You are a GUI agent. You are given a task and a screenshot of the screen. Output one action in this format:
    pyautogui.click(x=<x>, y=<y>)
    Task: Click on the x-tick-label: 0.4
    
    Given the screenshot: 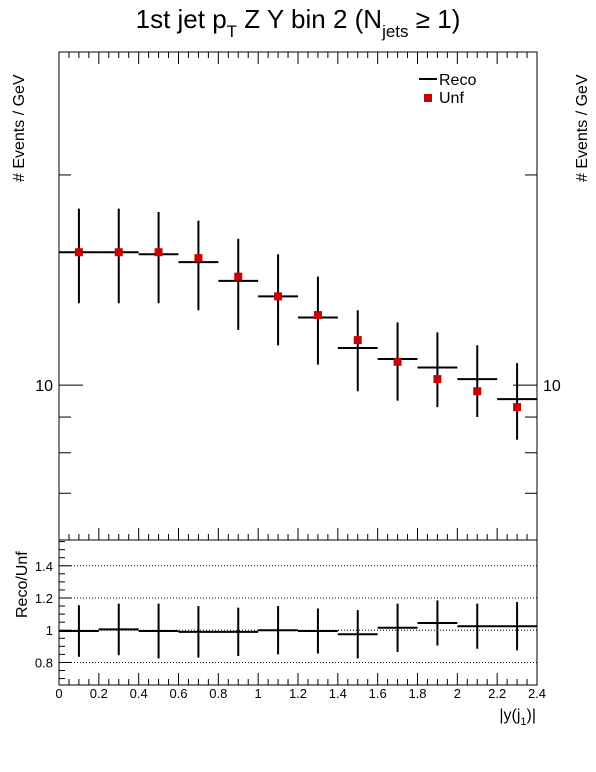 What is the action you would take?
    pyautogui.click(x=139, y=693)
    